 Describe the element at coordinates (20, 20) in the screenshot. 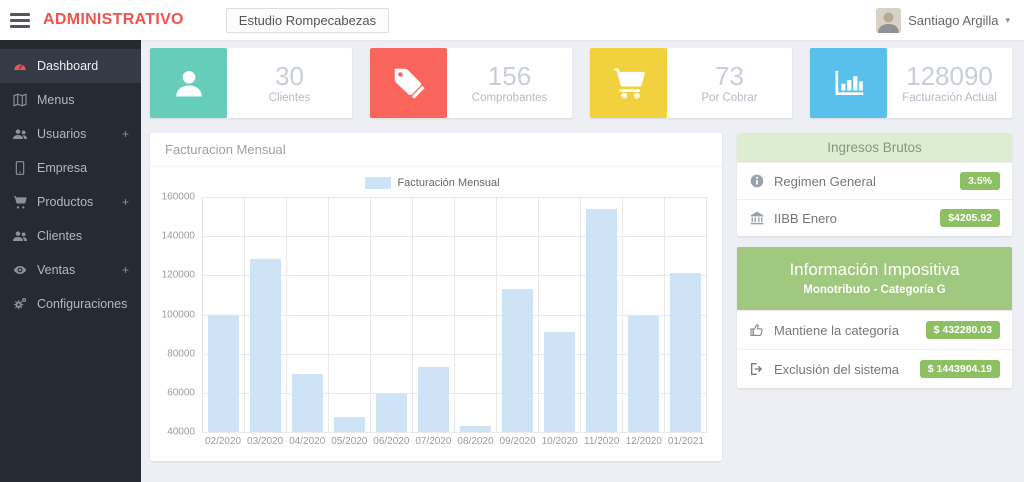

I see `hamburger-menu-icon` at that location.